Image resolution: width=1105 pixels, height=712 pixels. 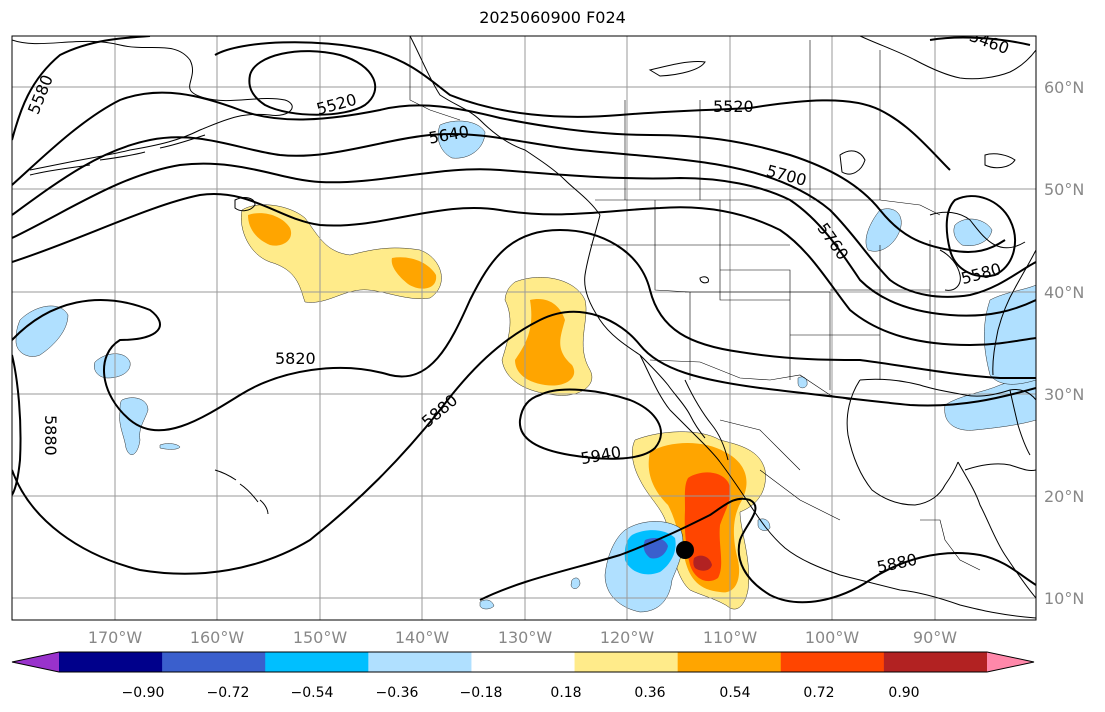 I want to click on cbar-label-2: −0.54, so click(x=312, y=693).